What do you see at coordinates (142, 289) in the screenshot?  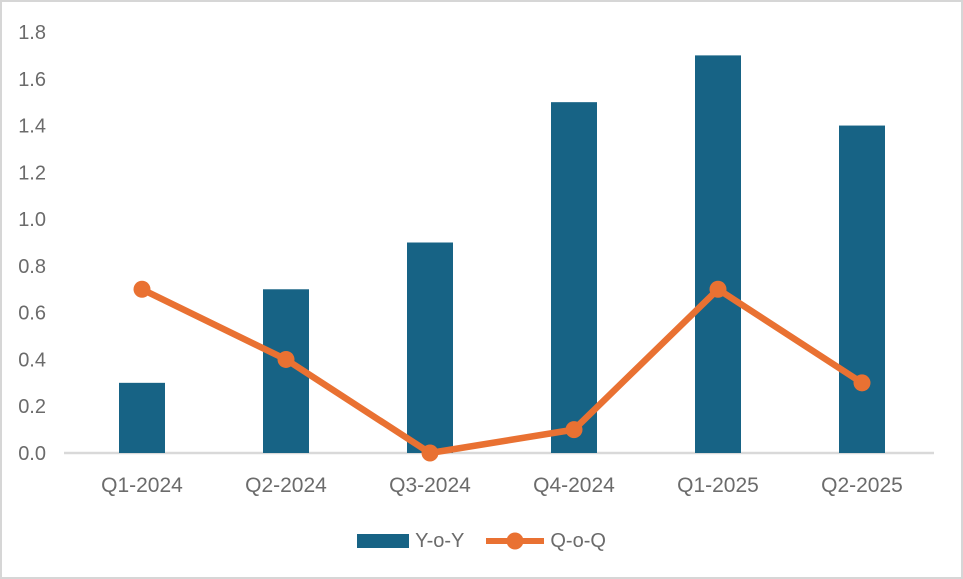 I see `data-point-marker-Q1-2024` at bounding box center [142, 289].